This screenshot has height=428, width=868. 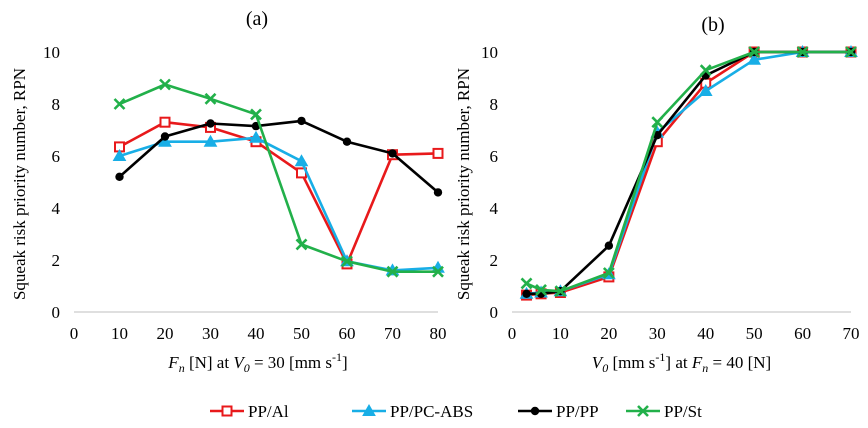 I want to click on legend-label: PP/PC-ABS, so click(x=431, y=411).